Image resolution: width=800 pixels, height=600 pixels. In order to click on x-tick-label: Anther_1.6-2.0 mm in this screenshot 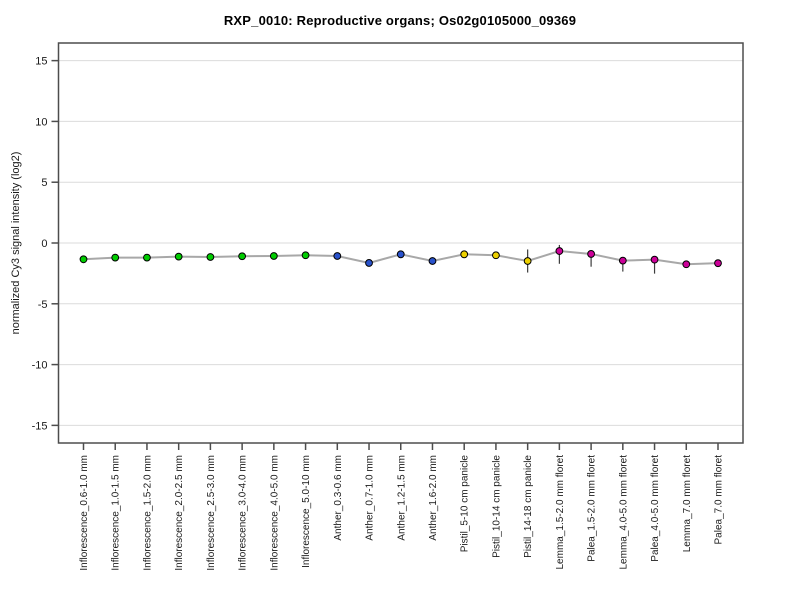, I will do `click(433, 498)`.